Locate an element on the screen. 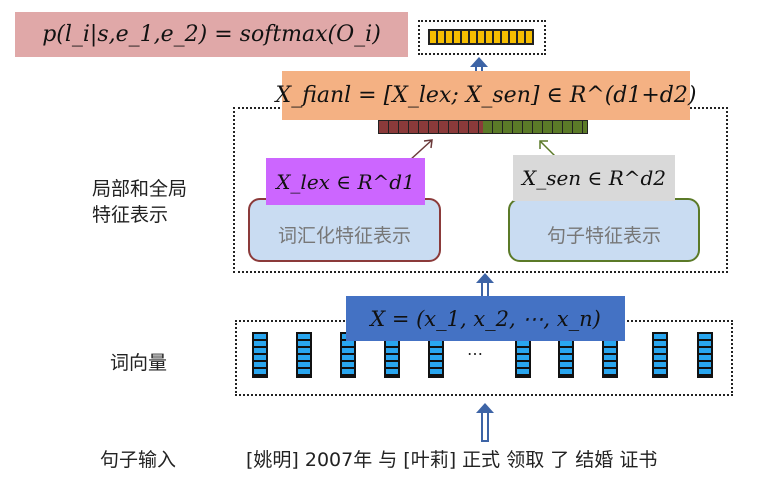 Image resolution: width=773 pixels, height=500 pixels. sentence-input-label: 句子输入 is located at coordinates (138, 460).